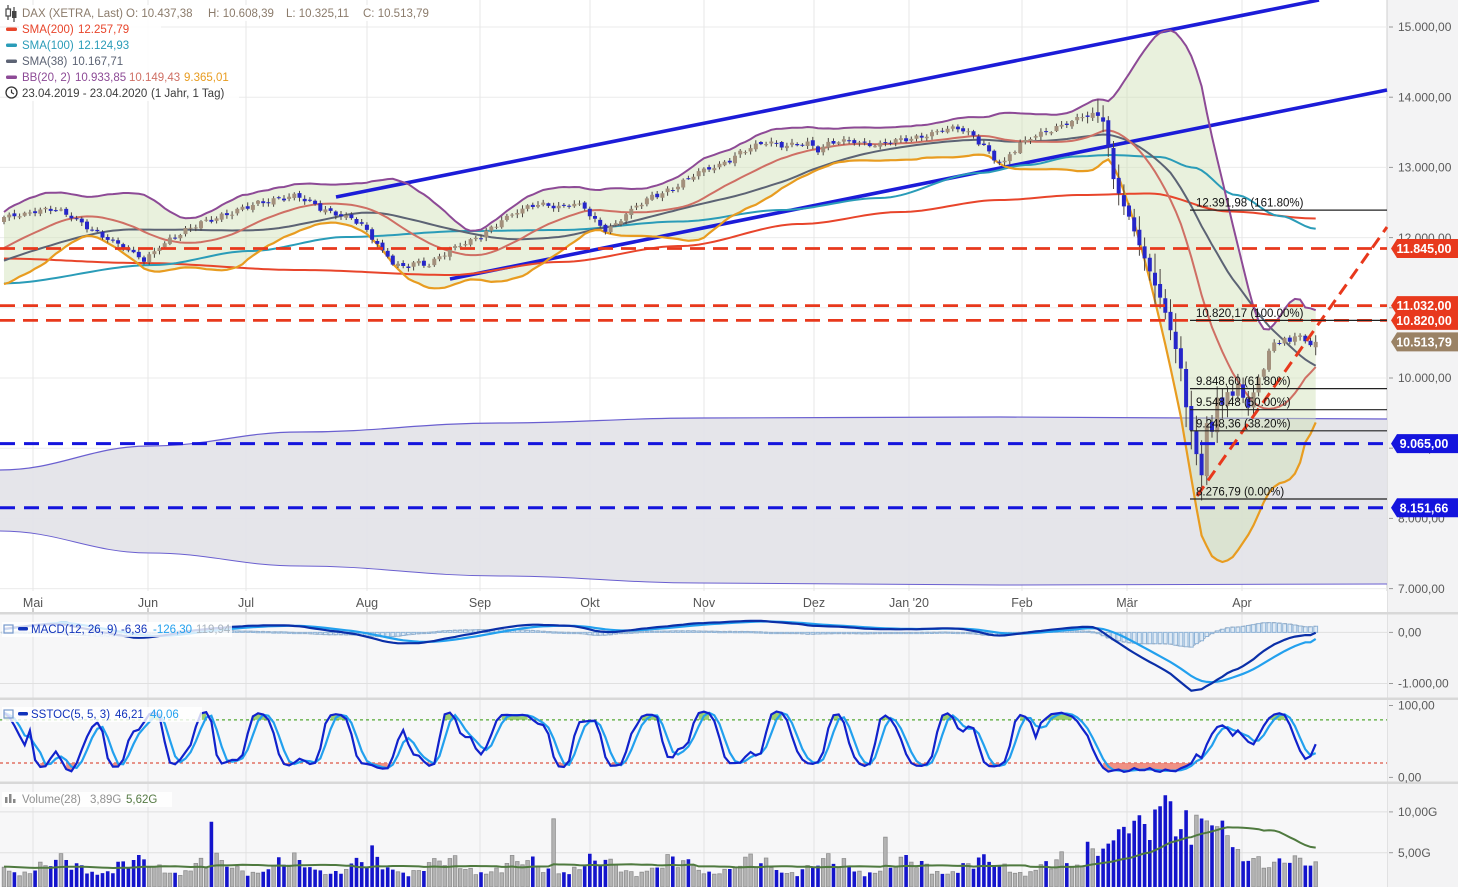 The width and height of the screenshot is (1458, 887). Describe the element at coordinates (1425, 378) in the screenshot. I see `svg-text: 10.000,00` at that location.